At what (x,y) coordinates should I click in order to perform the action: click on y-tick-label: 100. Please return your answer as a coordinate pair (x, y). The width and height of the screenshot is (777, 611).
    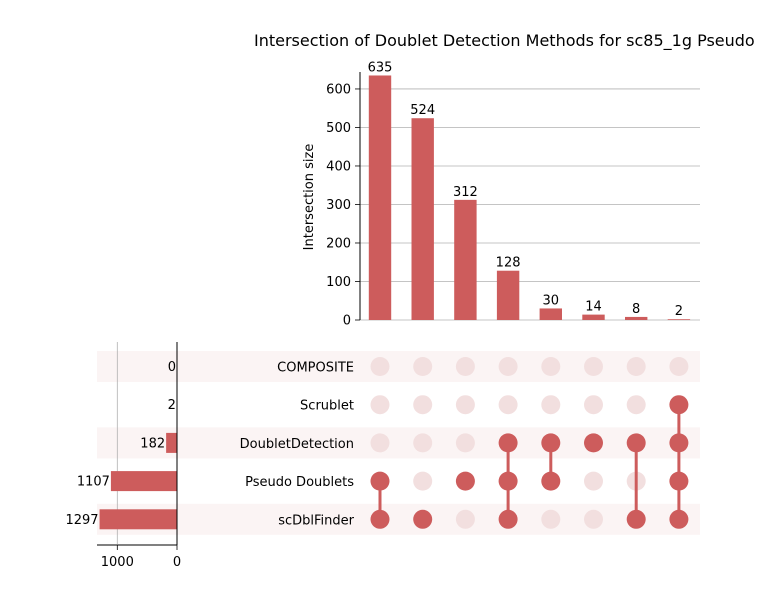
    Looking at the image, I should click on (338, 282).